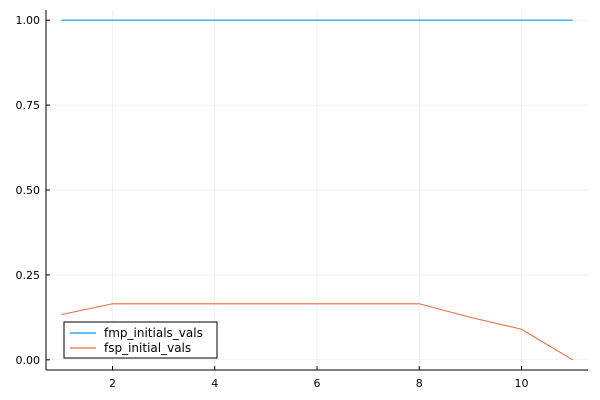 The image size is (600, 400). I want to click on legend-label: fmp_initials_vals, so click(153, 333).